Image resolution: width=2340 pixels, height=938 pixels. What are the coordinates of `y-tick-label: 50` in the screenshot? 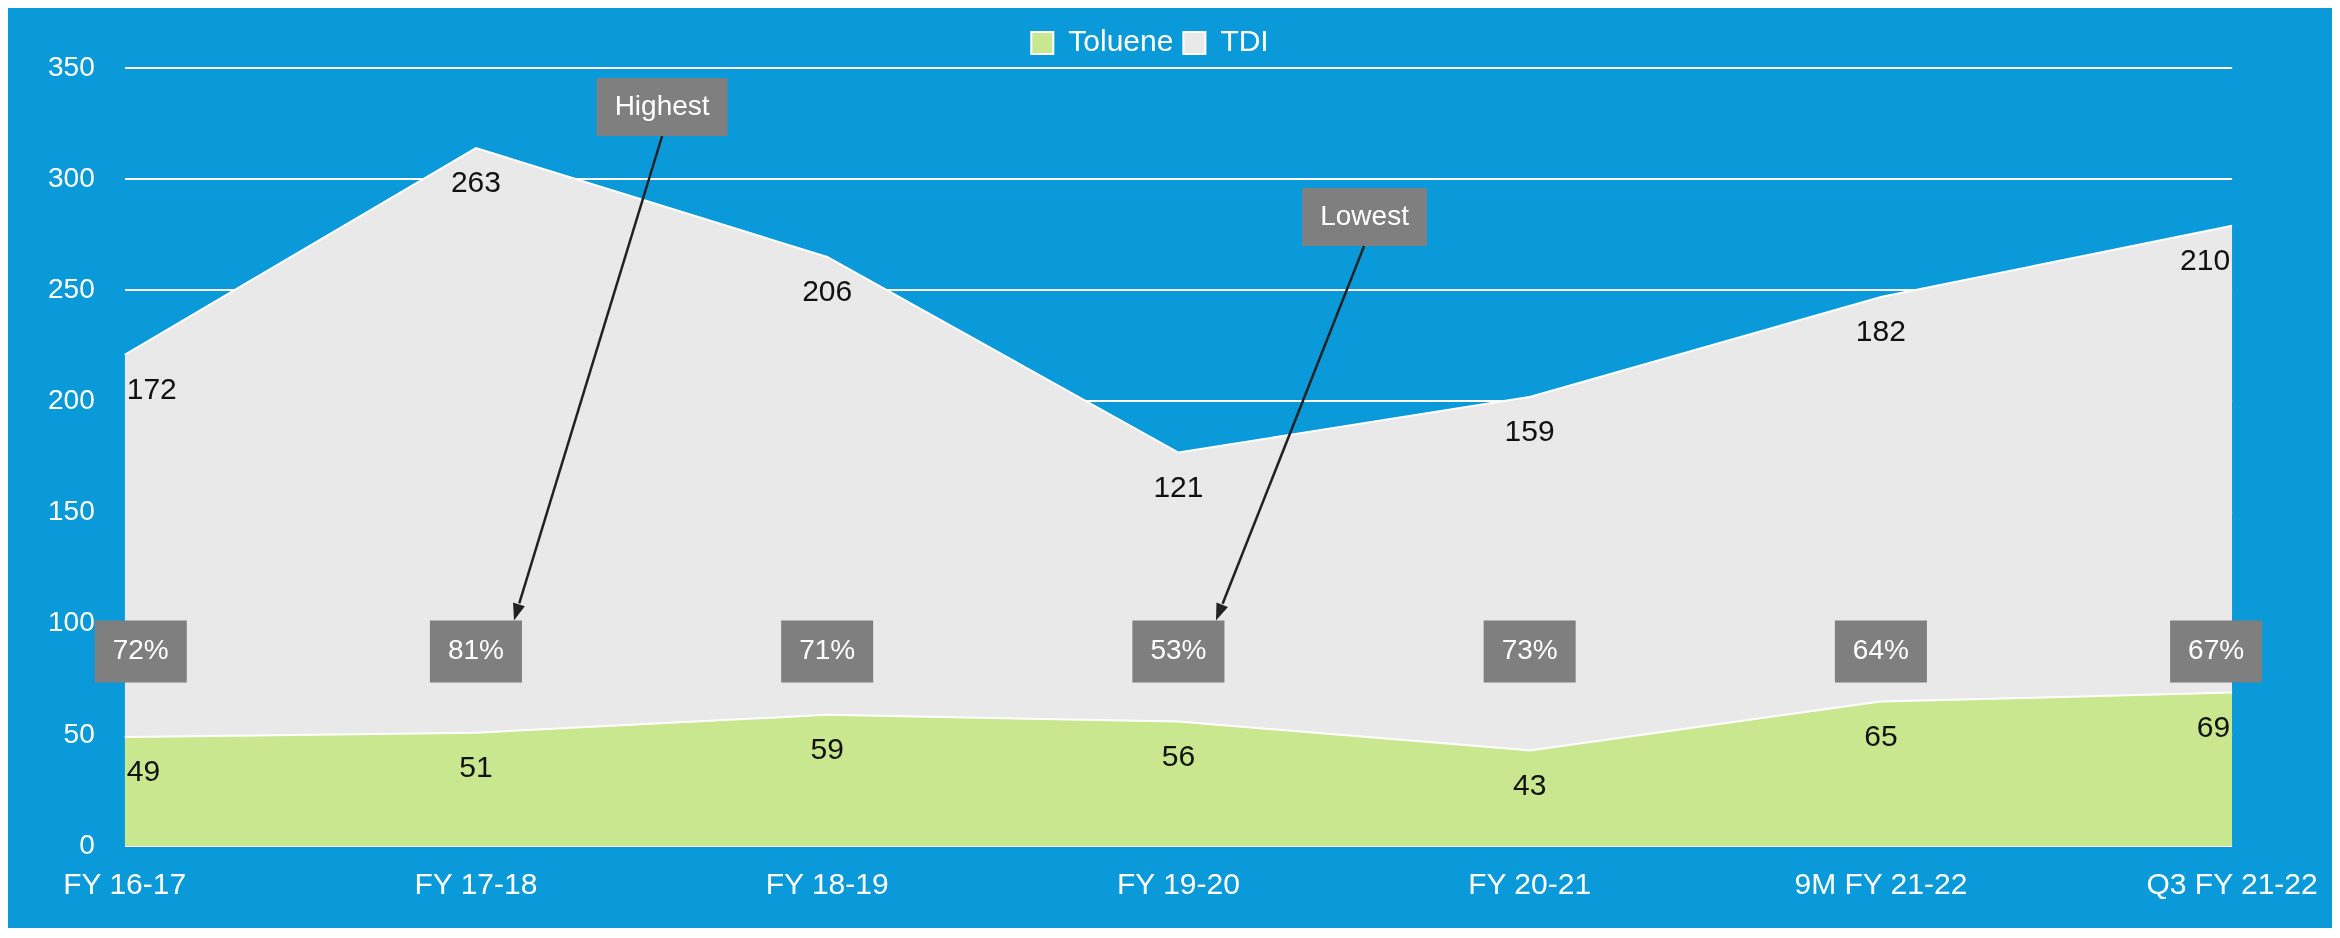 It's located at (79, 733).